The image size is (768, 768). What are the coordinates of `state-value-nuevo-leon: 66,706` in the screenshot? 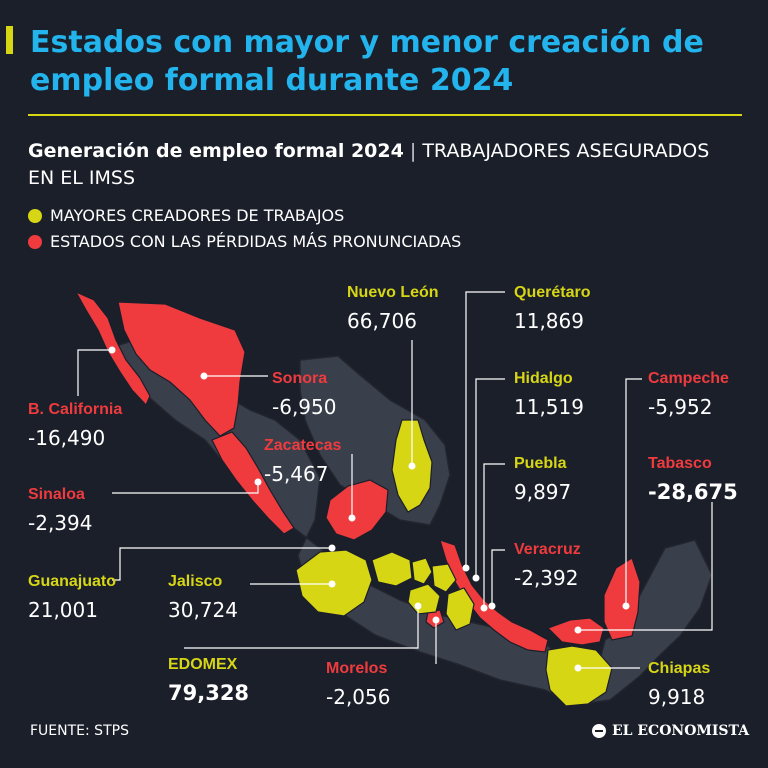 It's located at (382, 321).